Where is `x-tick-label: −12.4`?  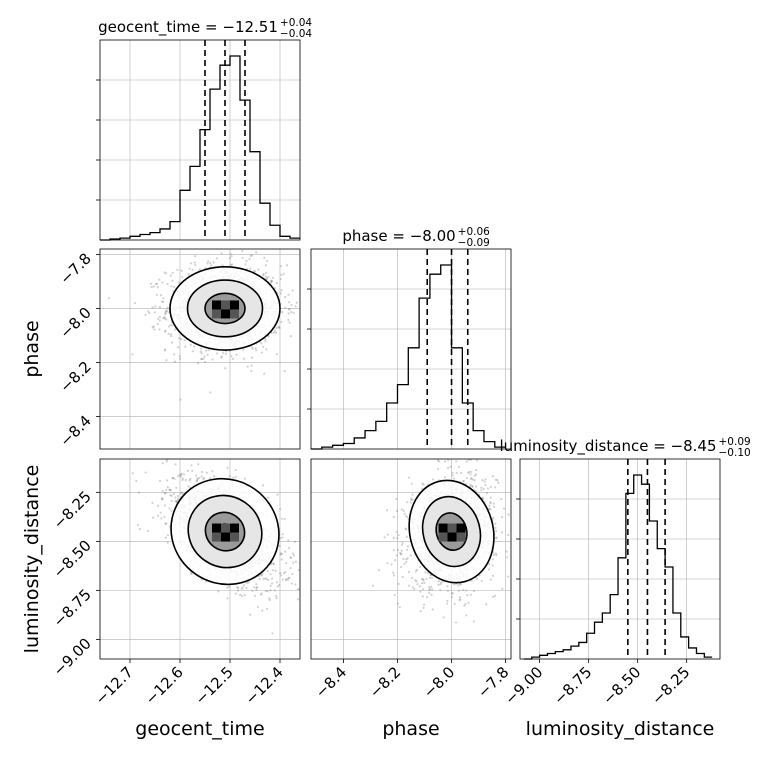
x-tick-label: −12.4 is located at coordinates (264, 685).